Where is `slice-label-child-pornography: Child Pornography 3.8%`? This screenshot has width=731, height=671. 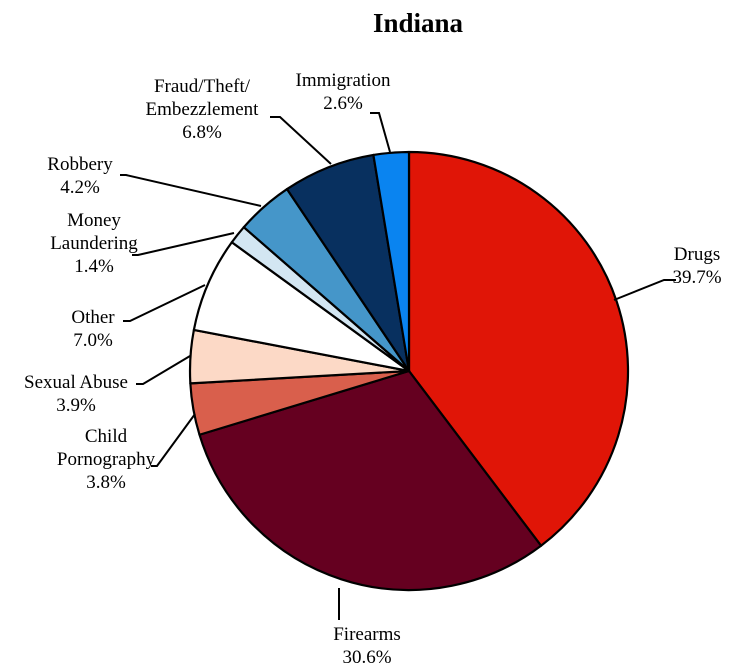
slice-label-child-pornography: Child Pornography 3.8% is located at coordinates (106, 459).